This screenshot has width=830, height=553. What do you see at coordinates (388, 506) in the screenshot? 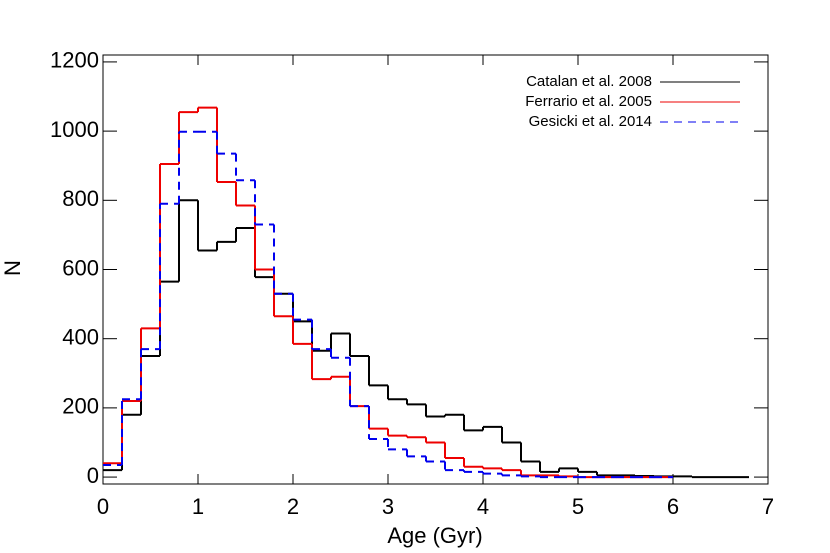
I see `x-tick-label: 3` at bounding box center [388, 506].